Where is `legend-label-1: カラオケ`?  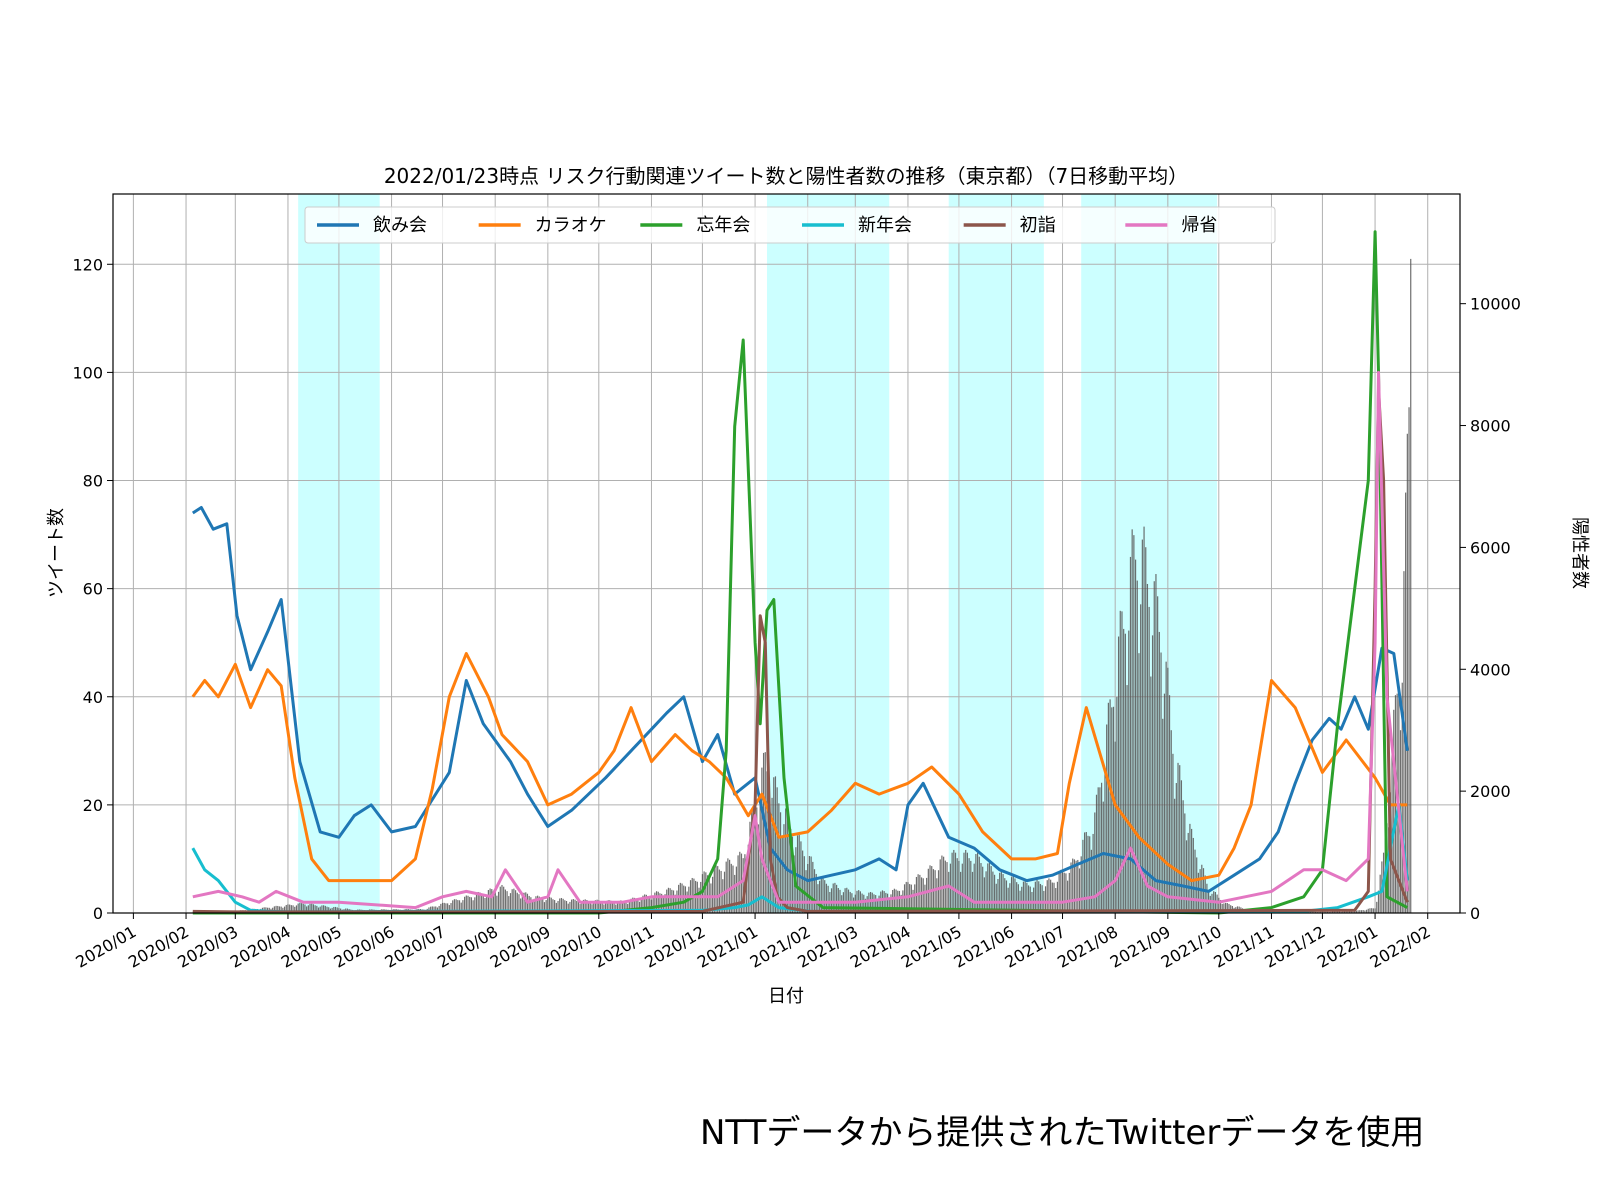 legend-label-1: カラオケ is located at coordinates (571, 225).